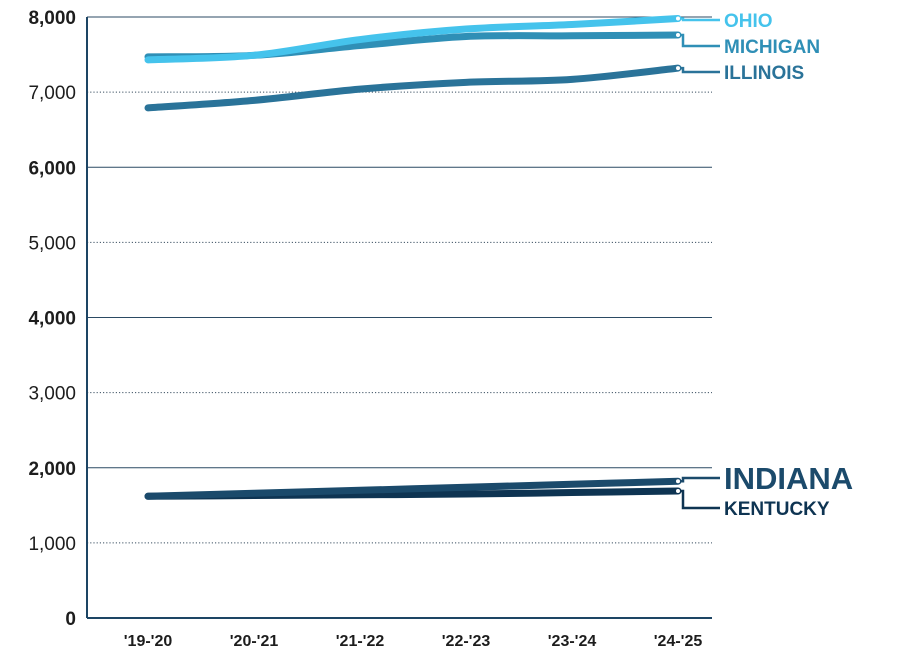 This screenshot has height=655, width=906. I want to click on series-leader-ohio, so click(700, 19).